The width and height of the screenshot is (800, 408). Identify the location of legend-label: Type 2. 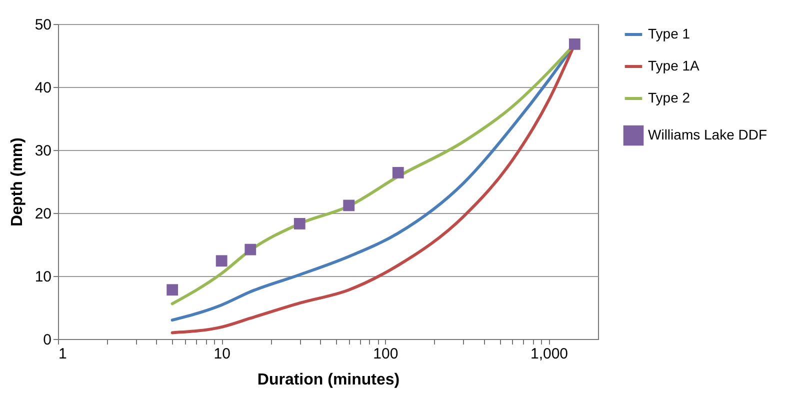
(669, 98).